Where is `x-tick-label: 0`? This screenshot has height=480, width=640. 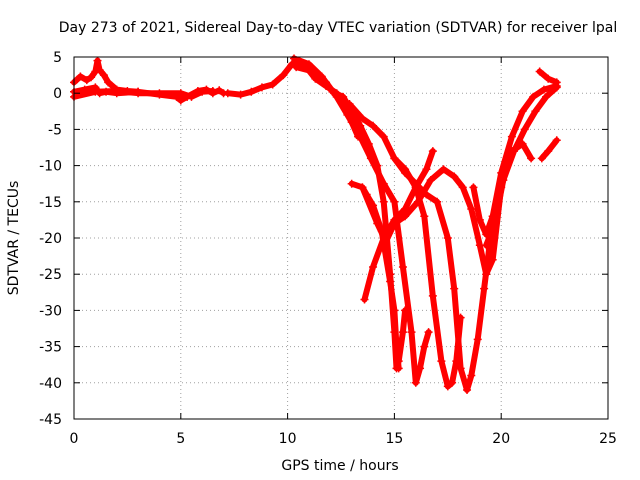
x-tick-label: 0 is located at coordinates (74, 439).